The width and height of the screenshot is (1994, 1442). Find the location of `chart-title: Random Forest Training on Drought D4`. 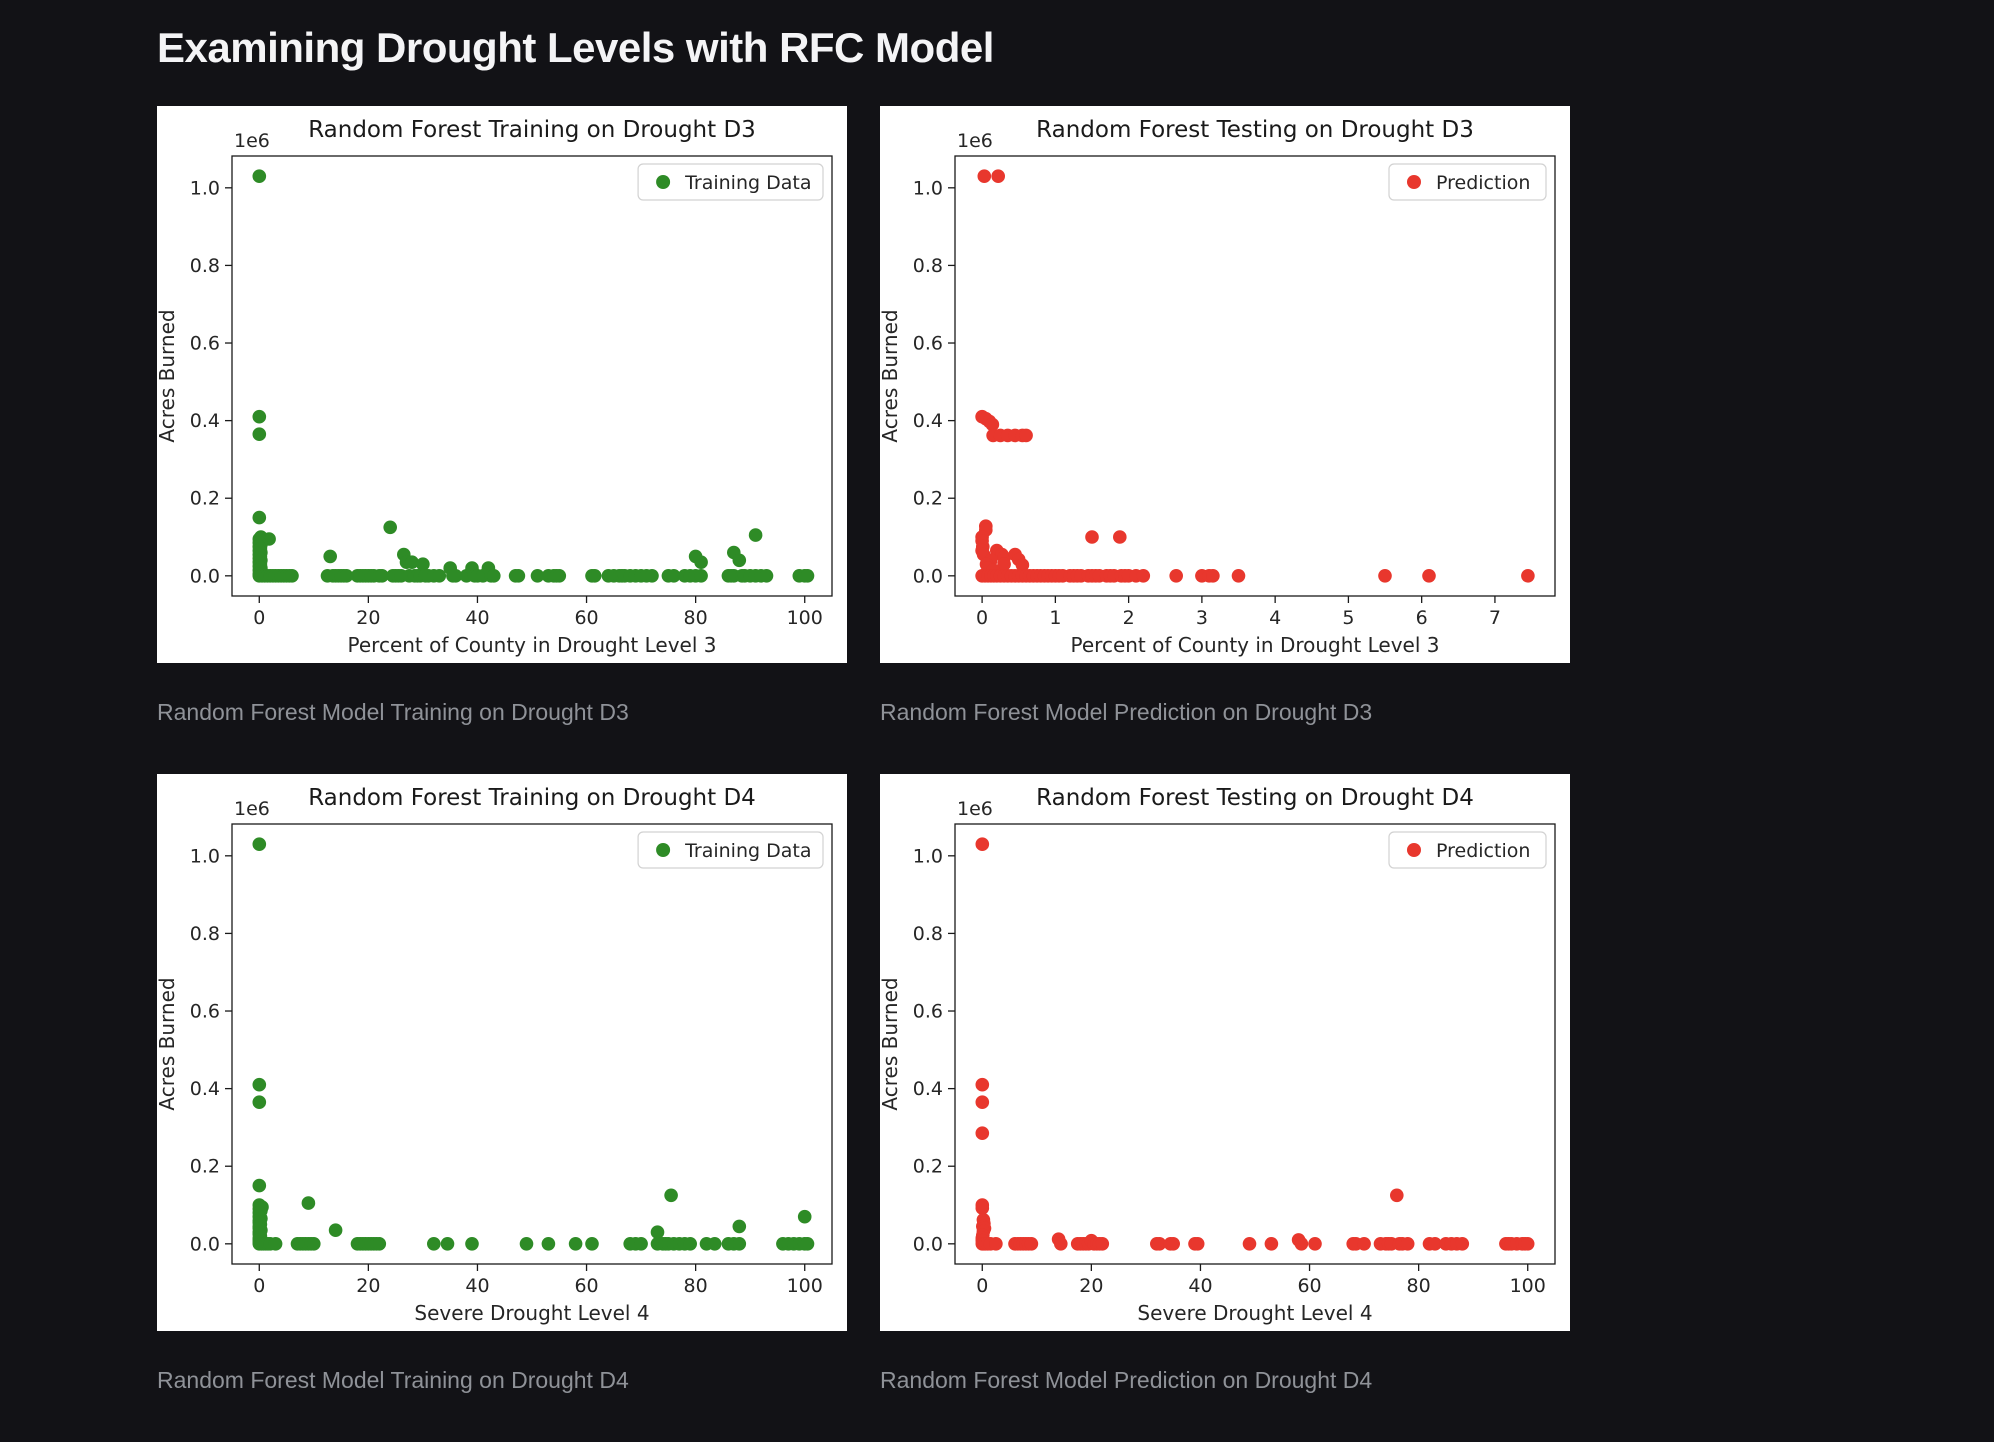

chart-title: Random Forest Training on Drought D4 is located at coordinates (532, 798).